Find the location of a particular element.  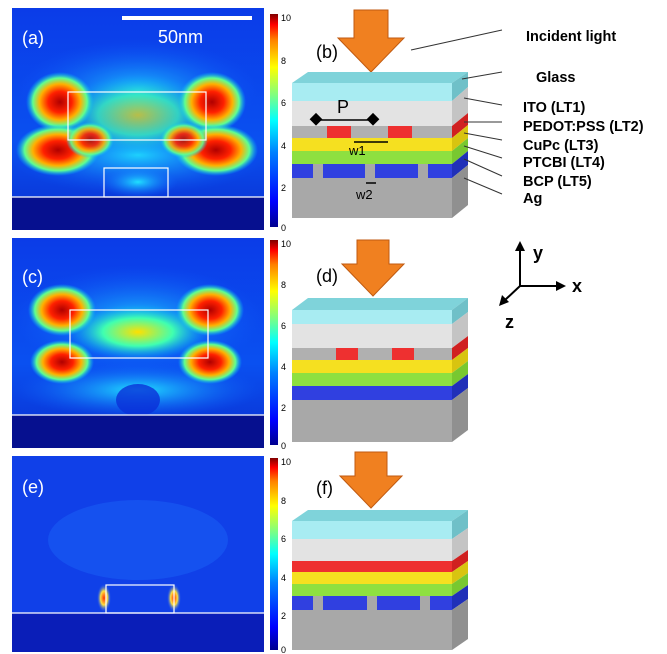

device-d is located at coordinates (380, 340).